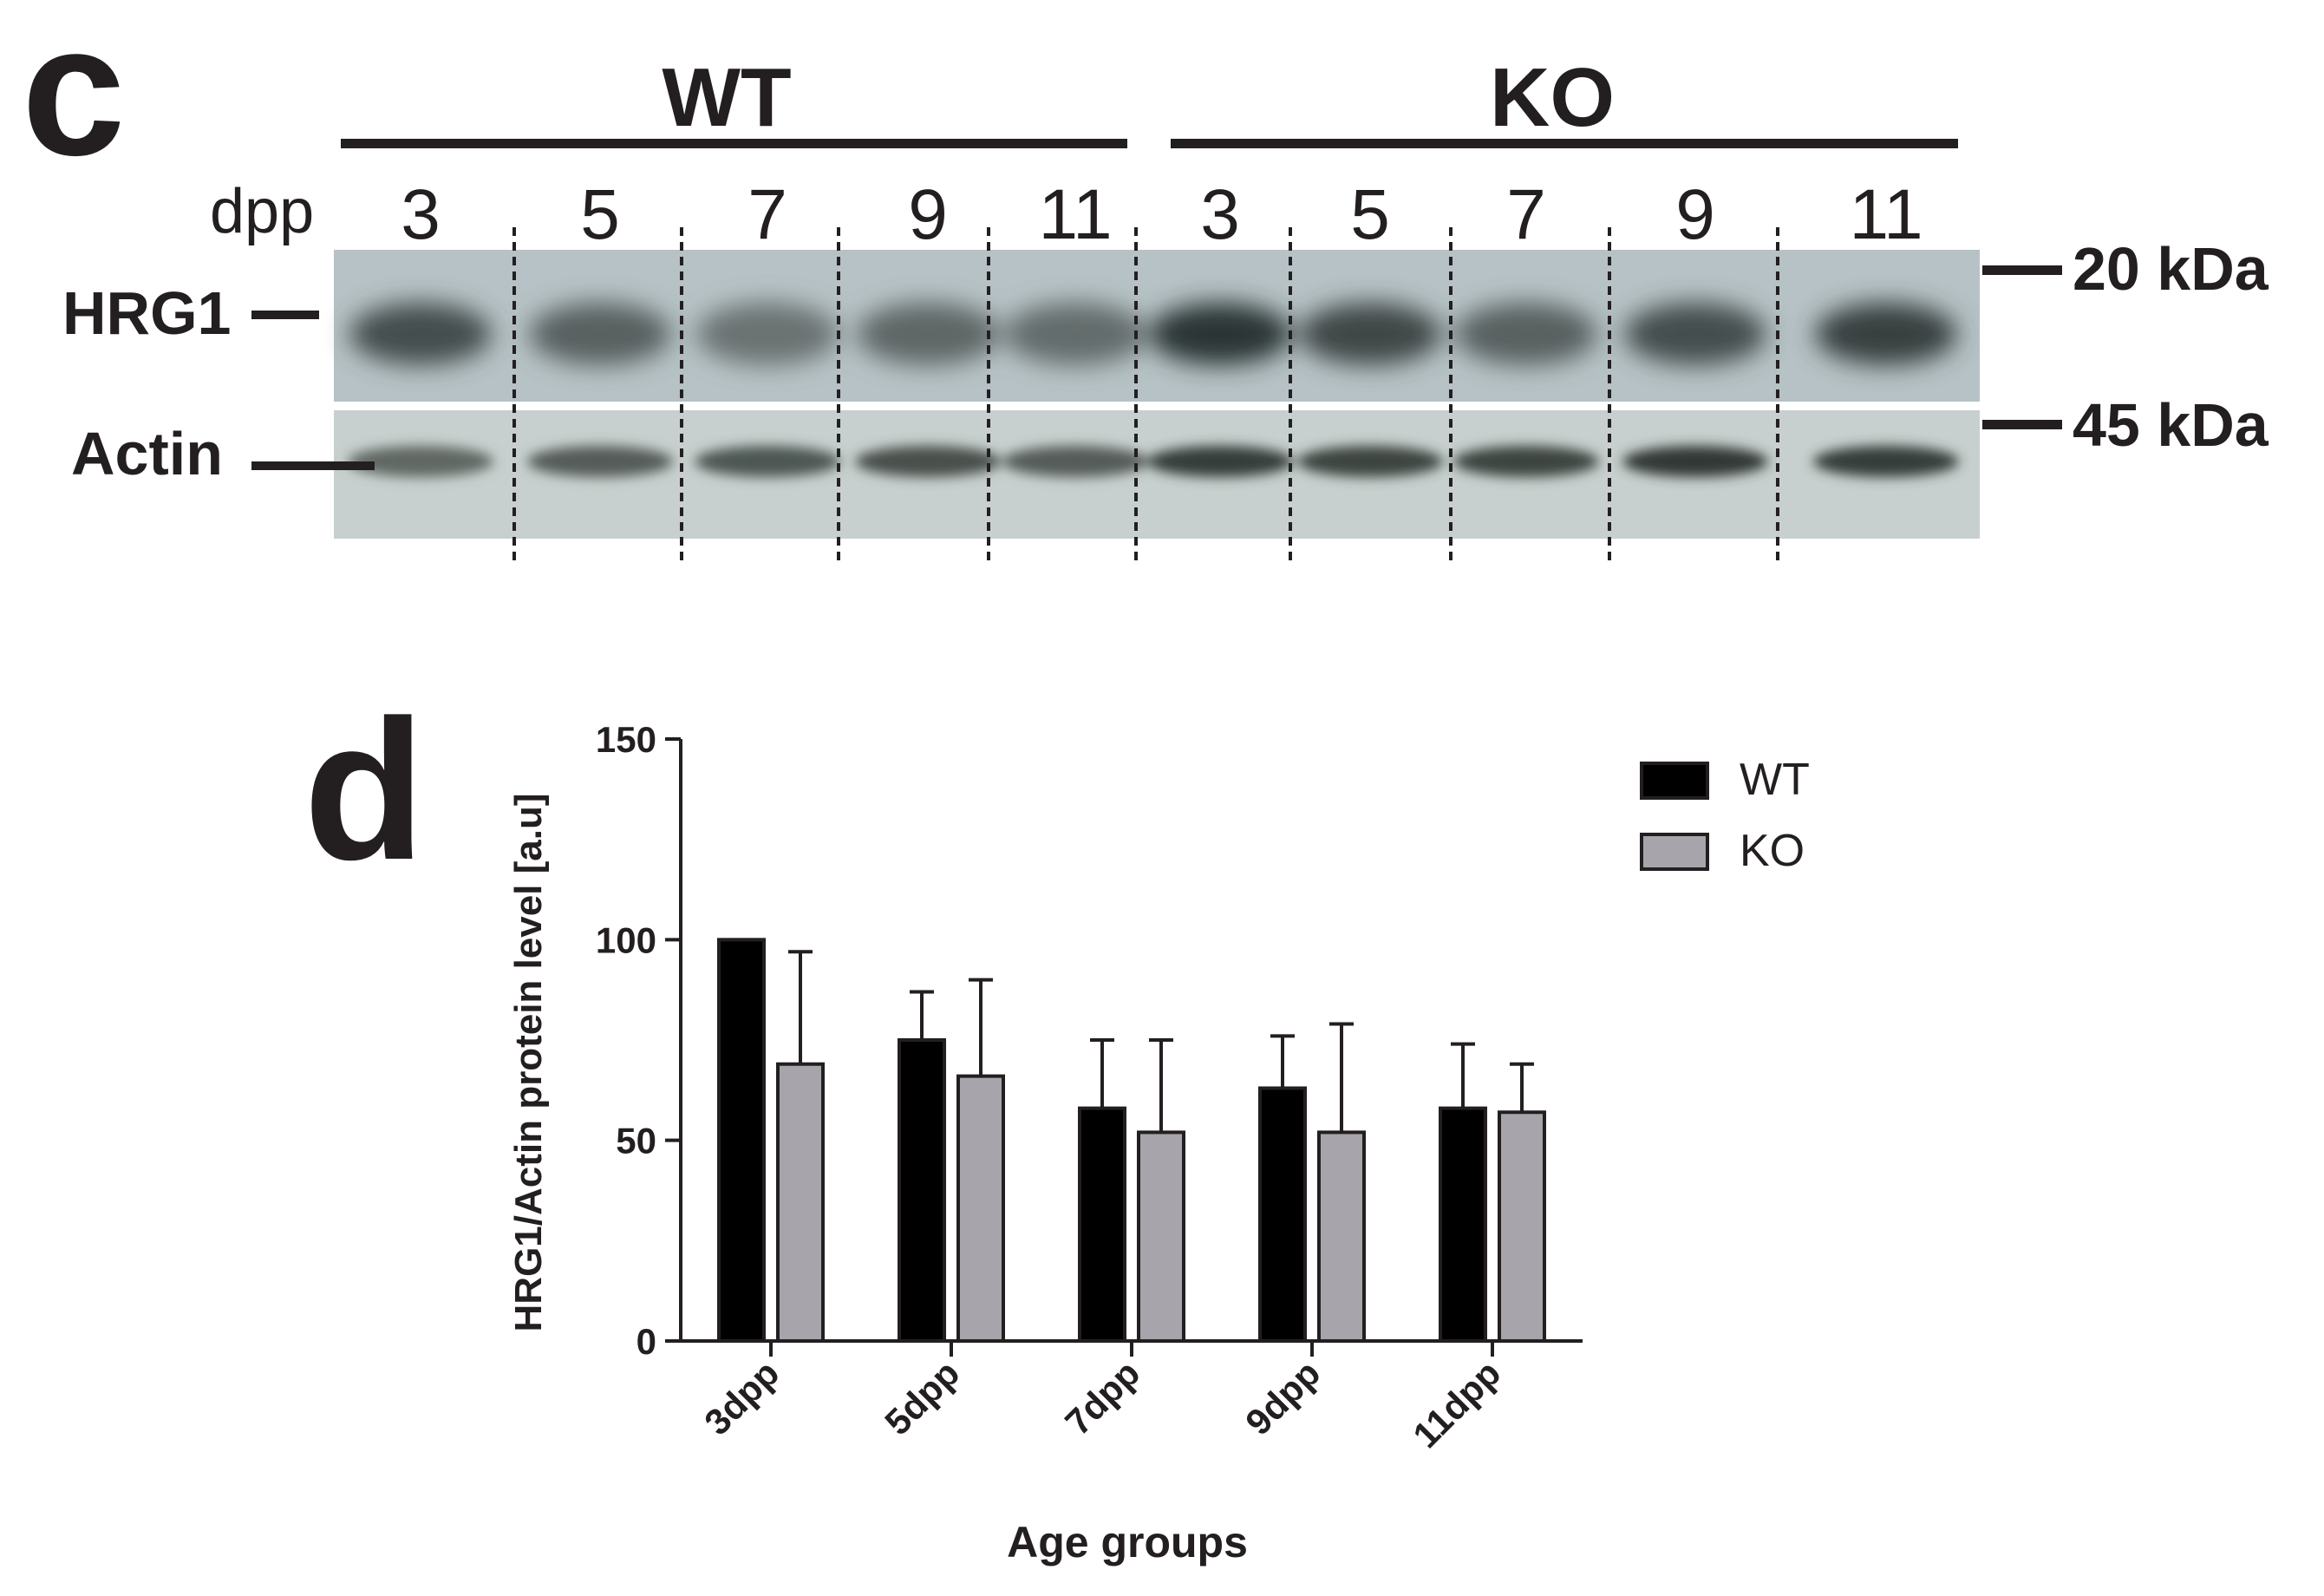  What do you see at coordinates (1131, 1141) in the screenshot?
I see `bars` at bounding box center [1131, 1141].